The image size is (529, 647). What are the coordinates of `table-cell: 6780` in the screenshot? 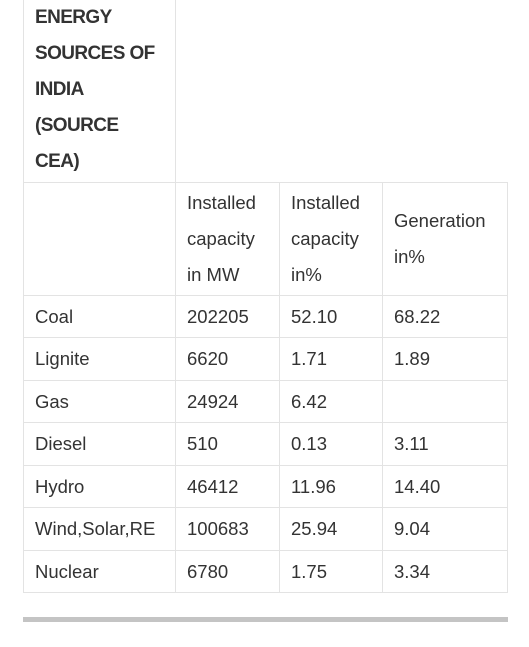 It's located at (228, 572).